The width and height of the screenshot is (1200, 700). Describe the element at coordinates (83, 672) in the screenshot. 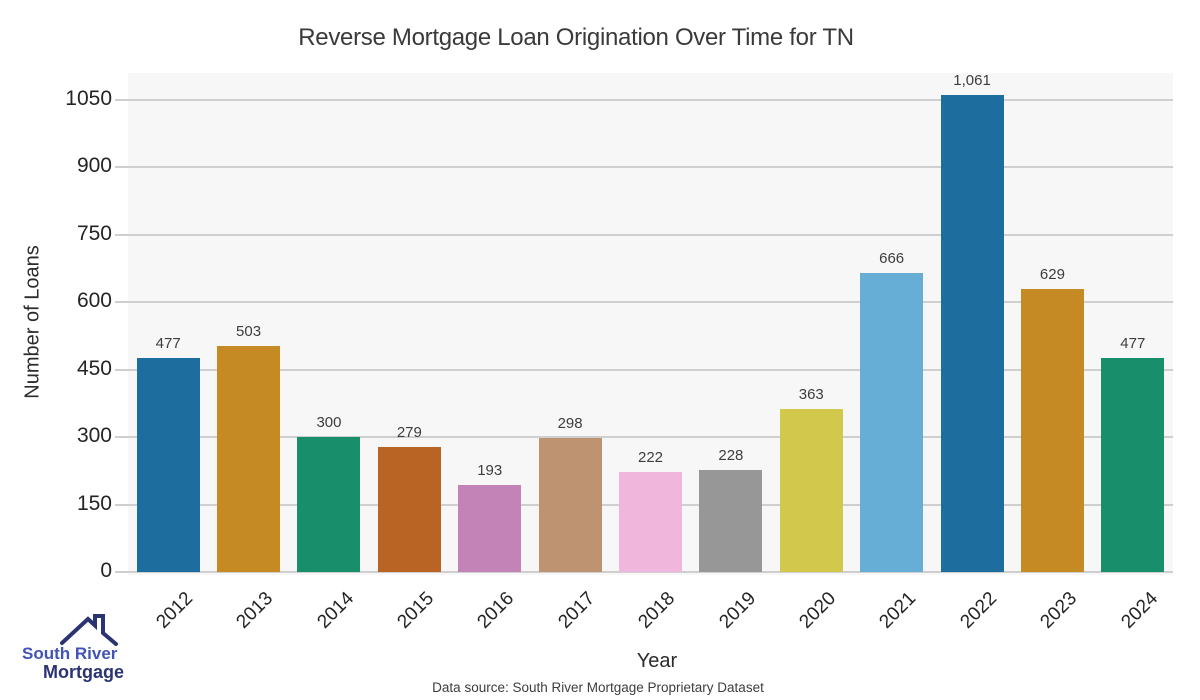

I see `logo-text-line2: Mortgage` at that location.